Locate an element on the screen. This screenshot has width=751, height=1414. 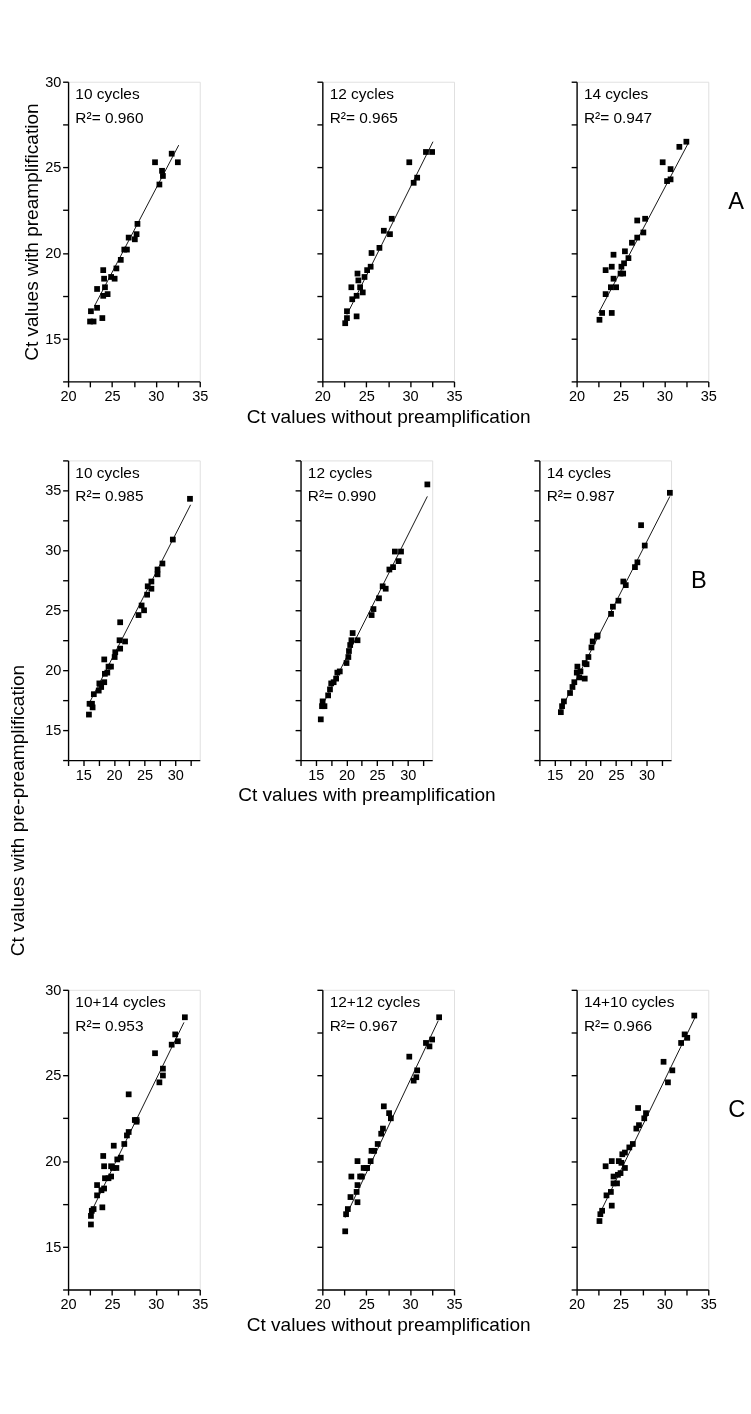
text: C is located at coordinates (737, 1109).